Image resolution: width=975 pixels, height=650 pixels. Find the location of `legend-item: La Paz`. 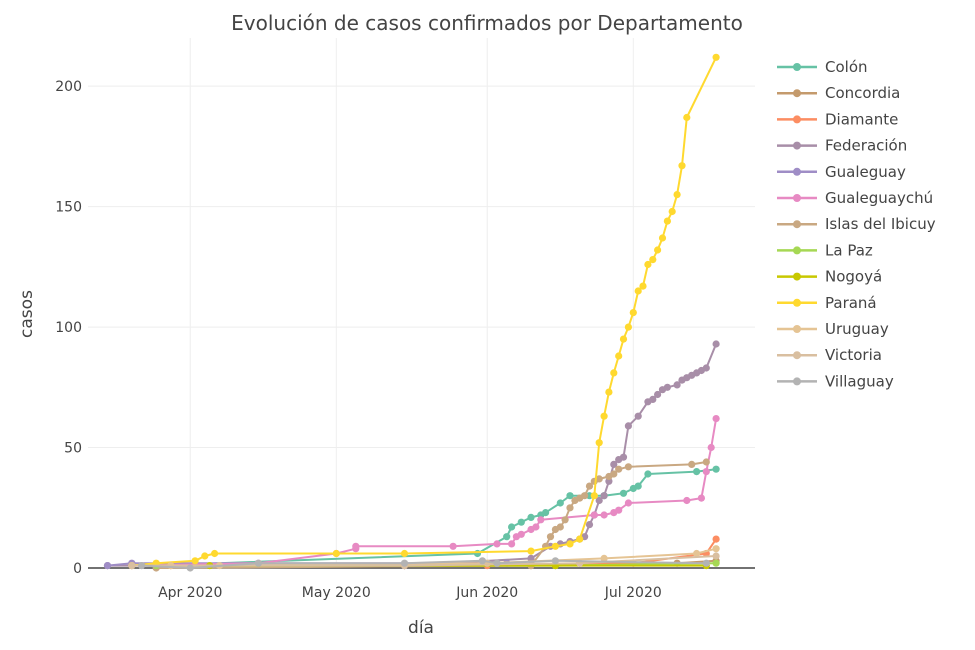

legend-item: La Paz is located at coordinates (825, 250).